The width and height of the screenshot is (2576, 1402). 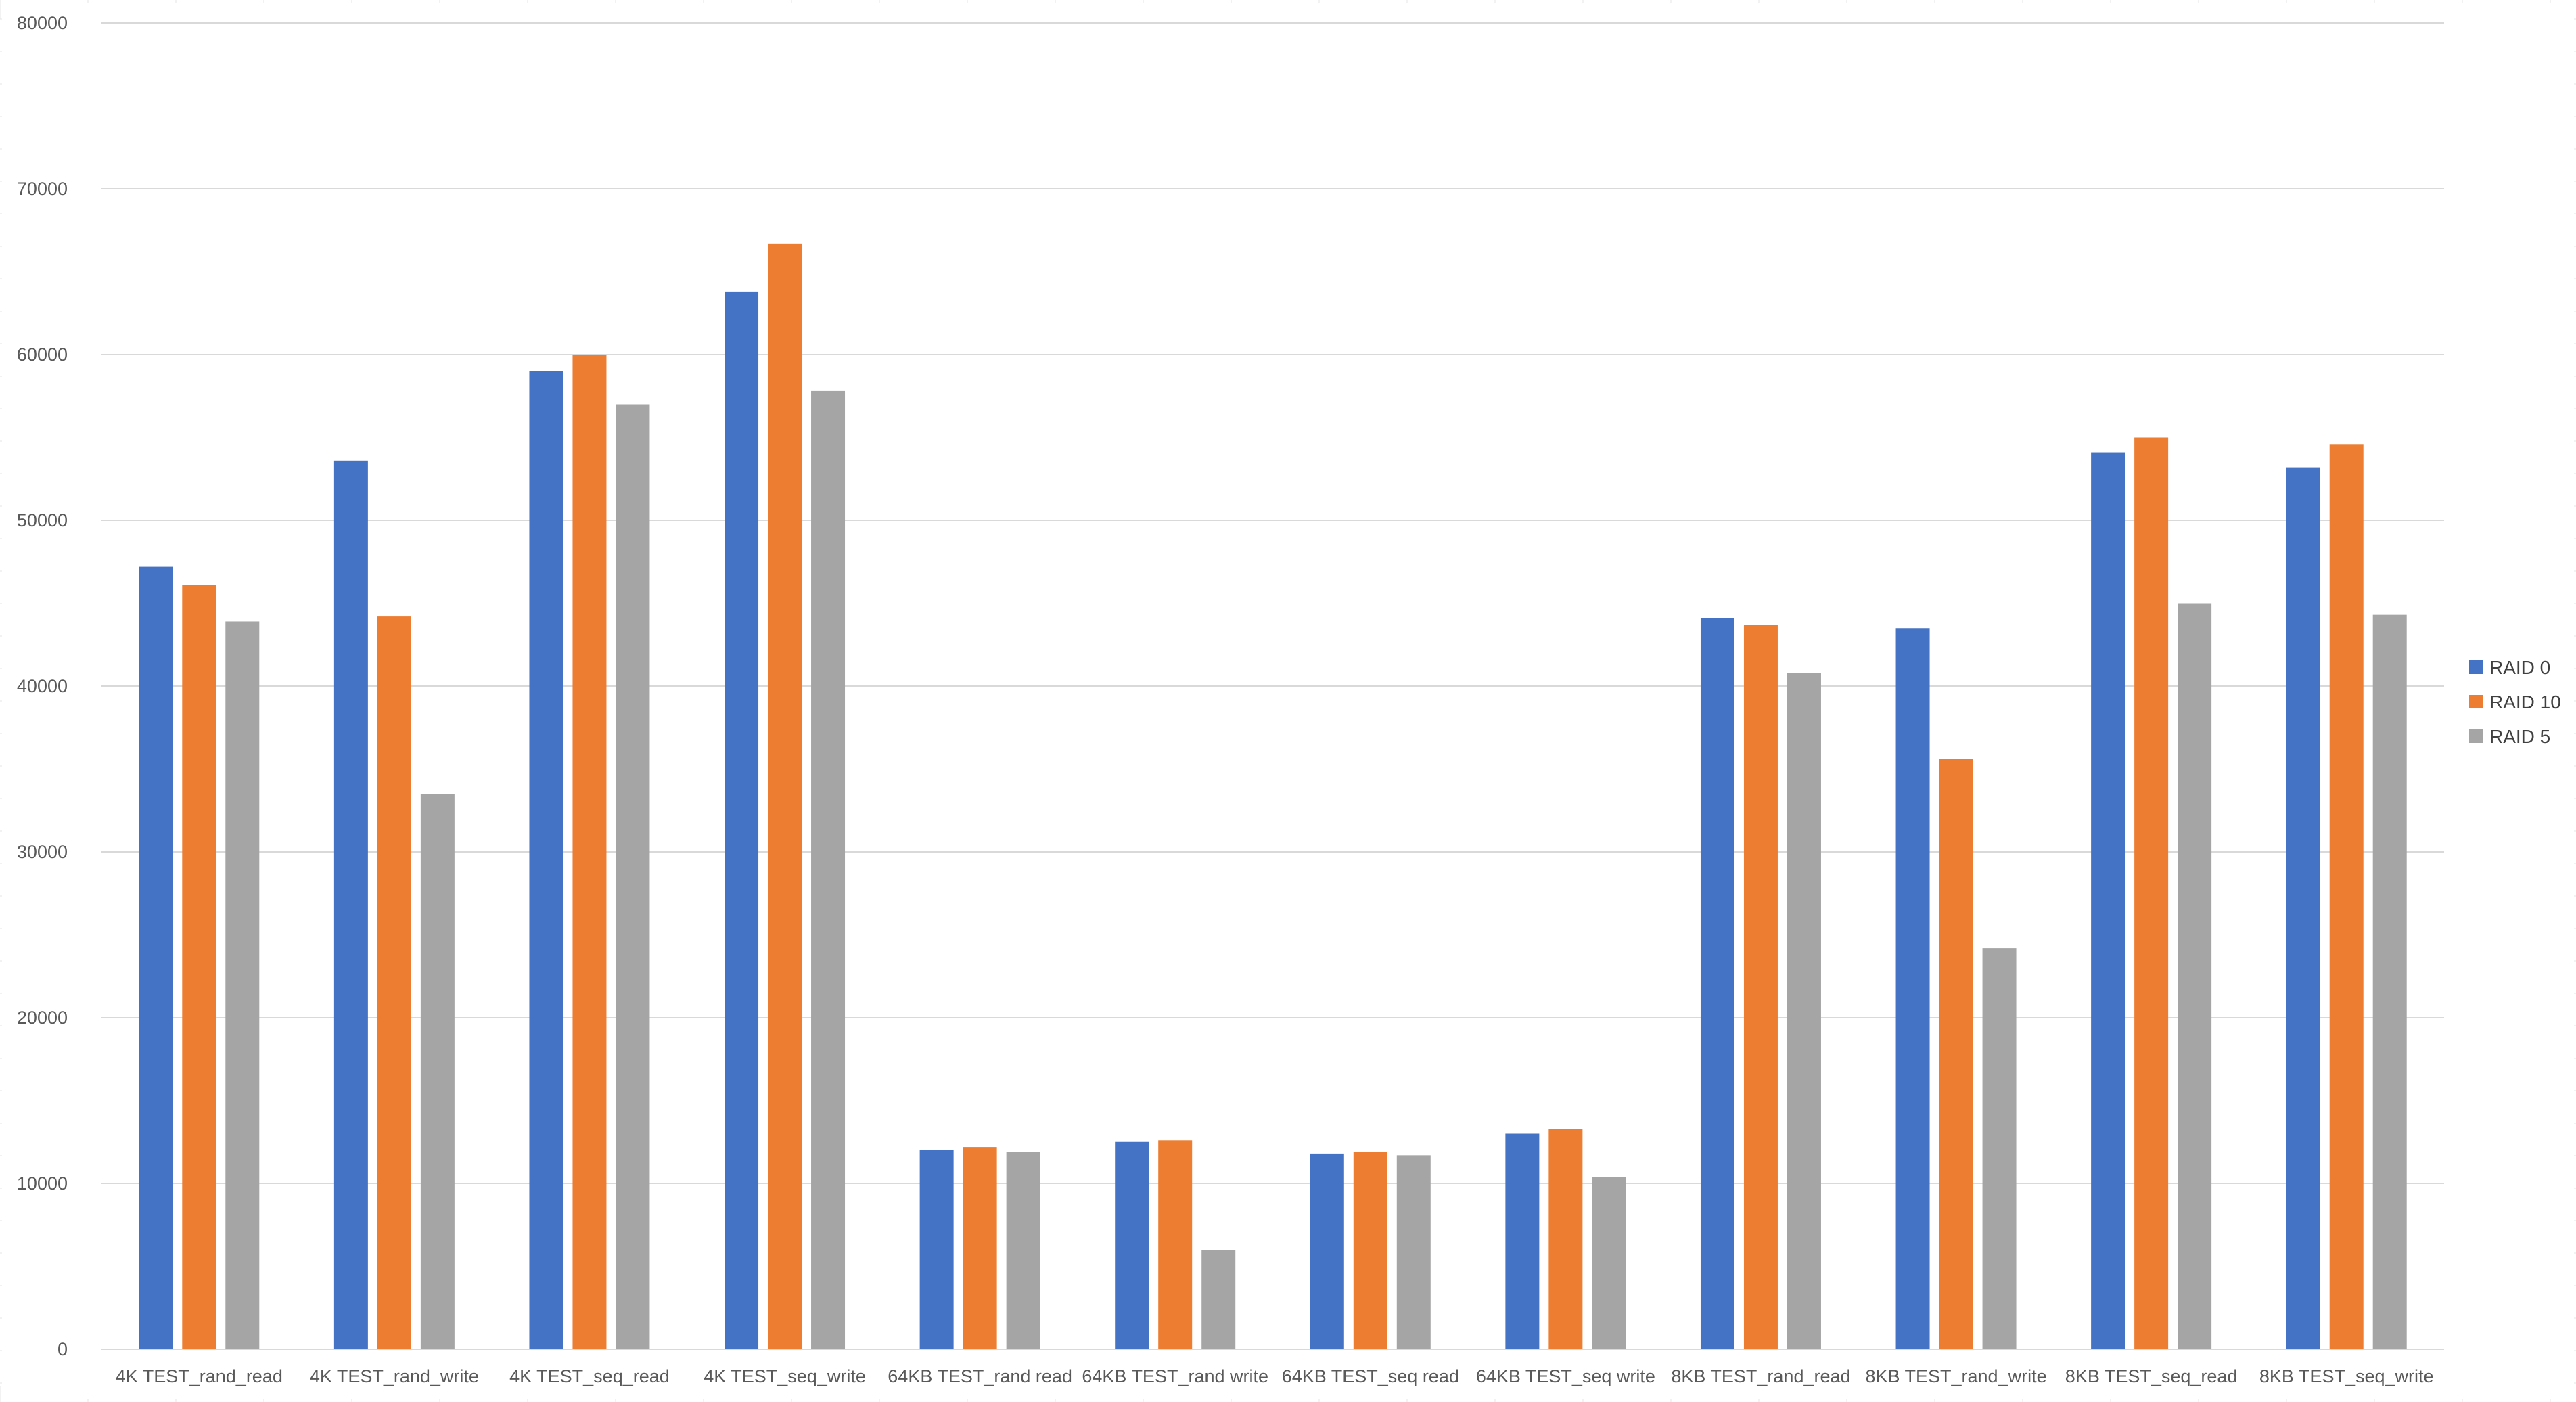 What do you see at coordinates (2519, 737) in the screenshot?
I see `legend-label: RAID 5` at bounding box center [2519, 737].